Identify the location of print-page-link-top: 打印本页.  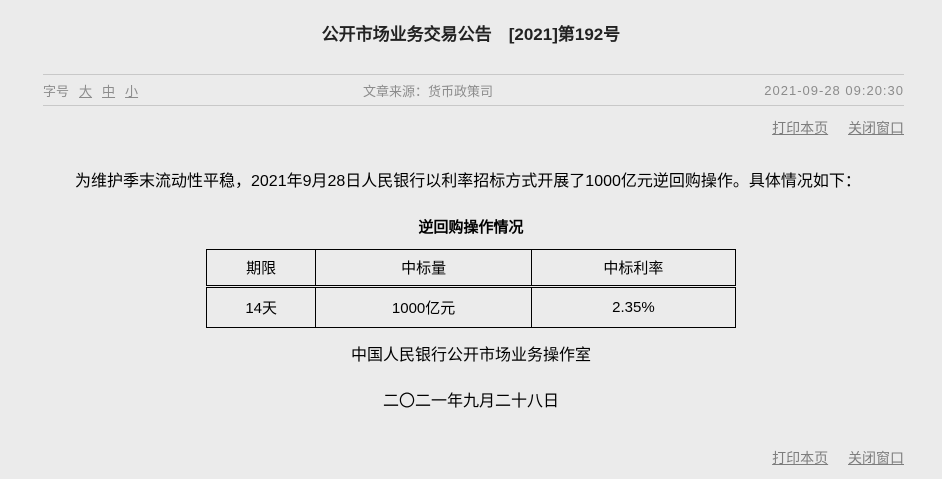
(800, 128).